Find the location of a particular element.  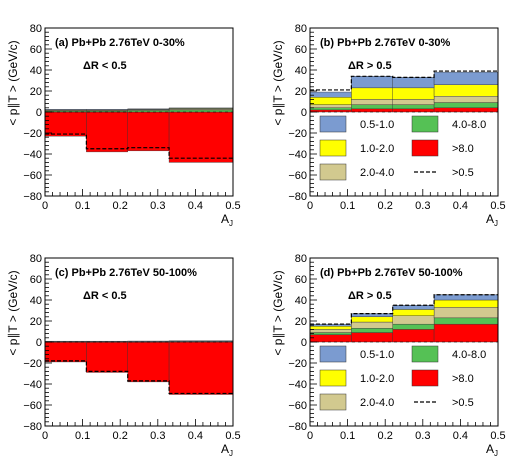

panel-d-subtitle: ΔR > 0.5 is located at coordinates (370, 296).